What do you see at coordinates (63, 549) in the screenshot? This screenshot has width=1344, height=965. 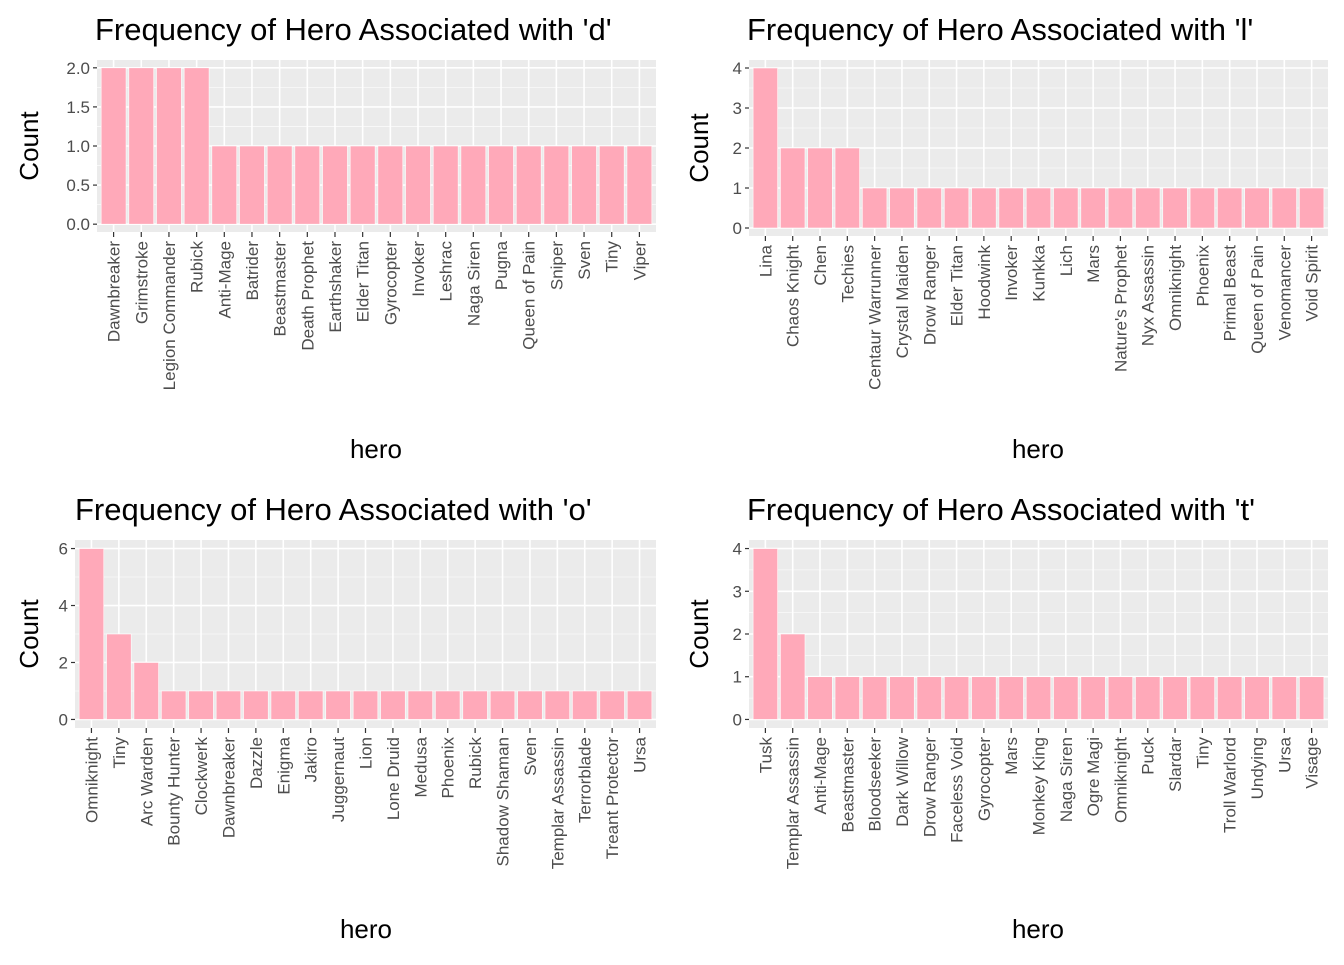 I see `y-tick-label: 6` at bounding box center [63, 549].